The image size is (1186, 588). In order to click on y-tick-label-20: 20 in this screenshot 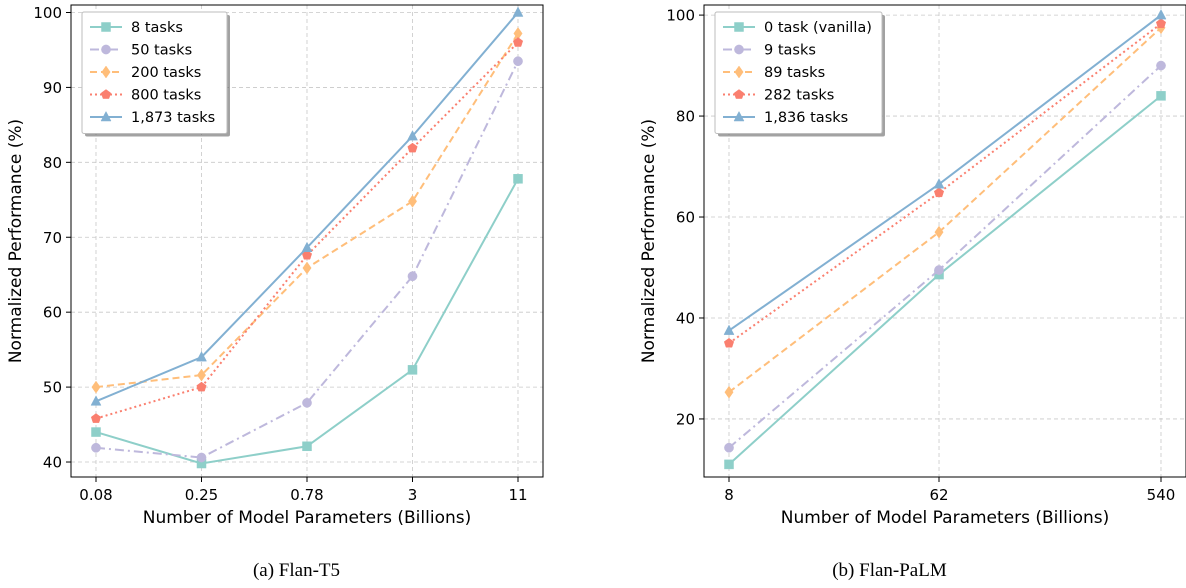, I will do `click(685, 419)`.